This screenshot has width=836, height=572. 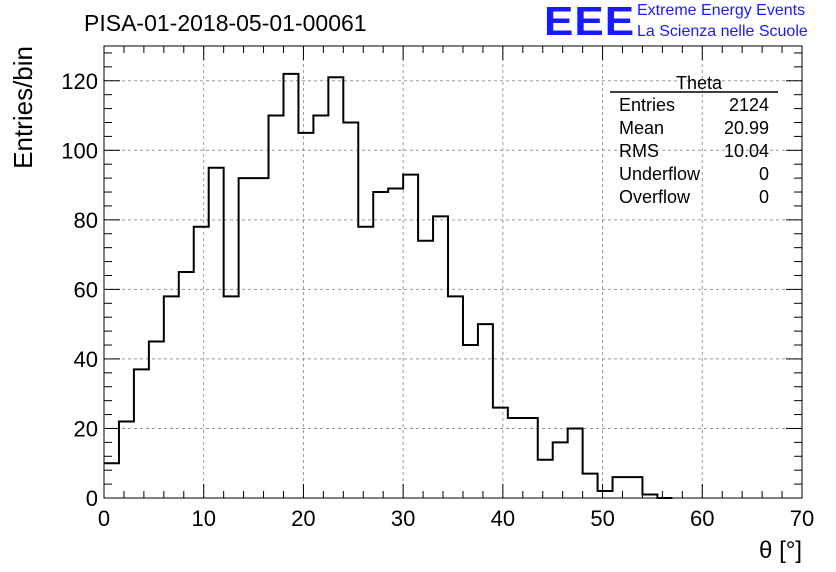 What do you see at coordinates (590, 22) in the screenshot?
I see `eee-logo: EEE` at bounding box center [590, 22].